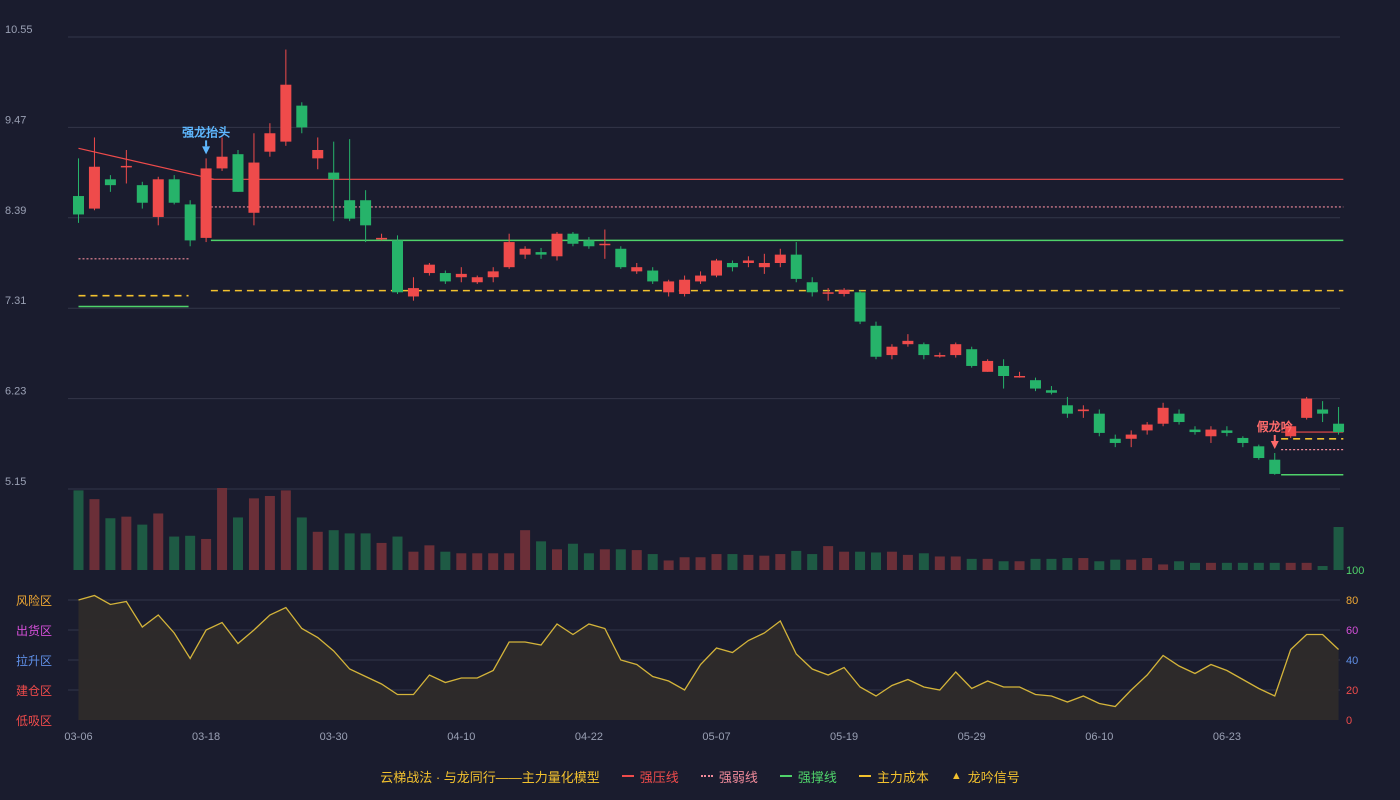 This screenshot has width=1400, height=800. Describe the element at coordinates (708, 529) in the screenshot. I see `volume-bars` at that location.